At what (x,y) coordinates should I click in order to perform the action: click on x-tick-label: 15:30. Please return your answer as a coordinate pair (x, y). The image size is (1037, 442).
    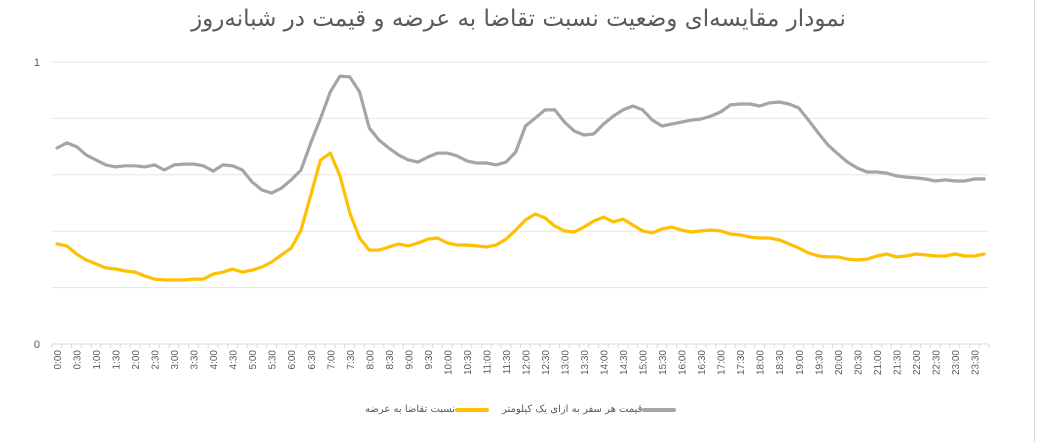
    Looking at the image, I should click on (663, 362).